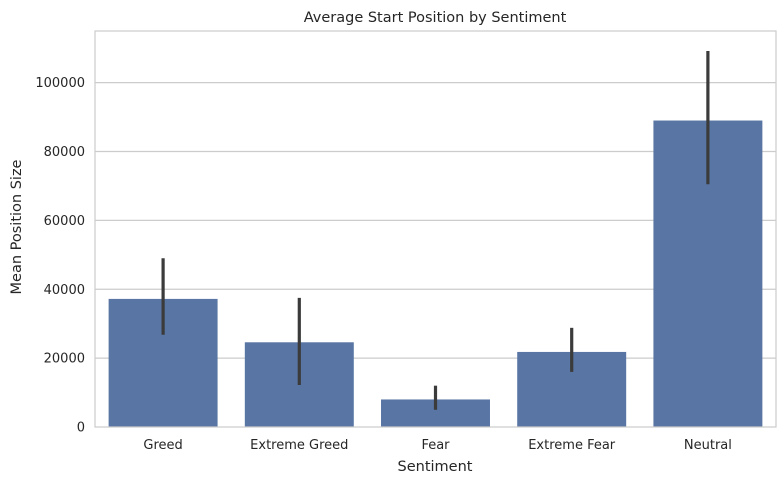 The image size is (784, 484). I want to click on y-tick-label: 100000, so click(60, 83).